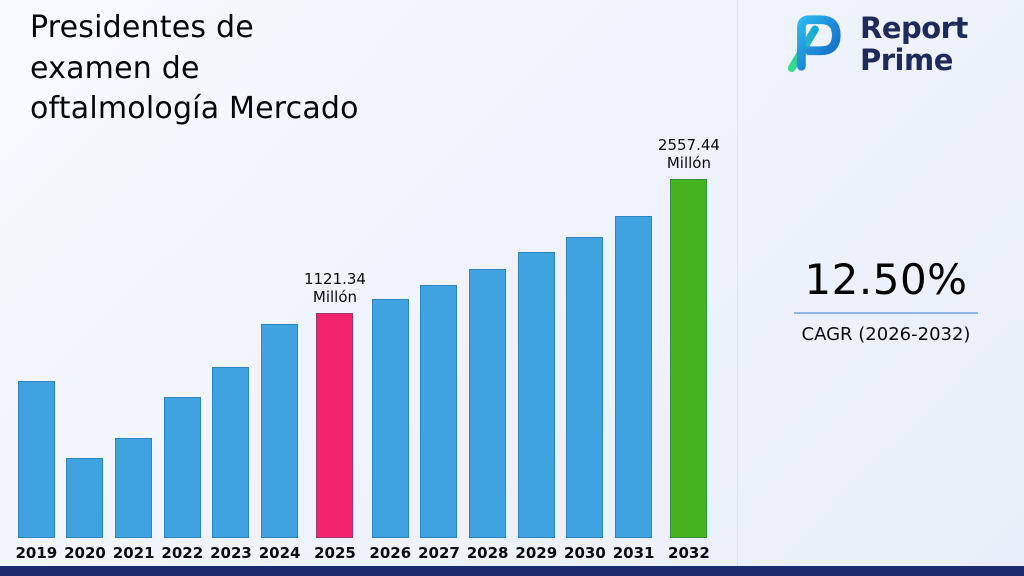 Image resolution: width=1024 pixels, height=576 pixels. I want to click on bar-column-2021: 2021, so click(133, 500).